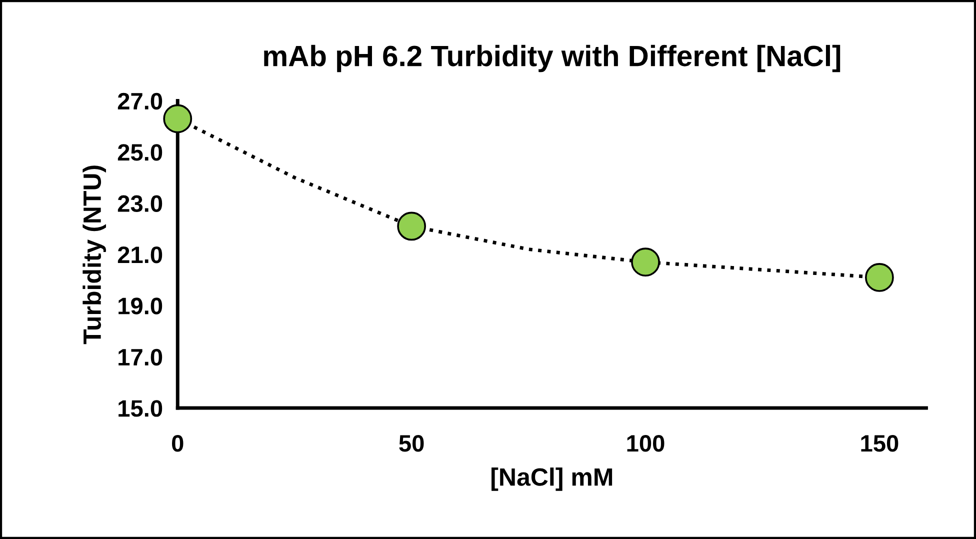  I want to click on y-tick-label: 25.0, so click(140, 152).